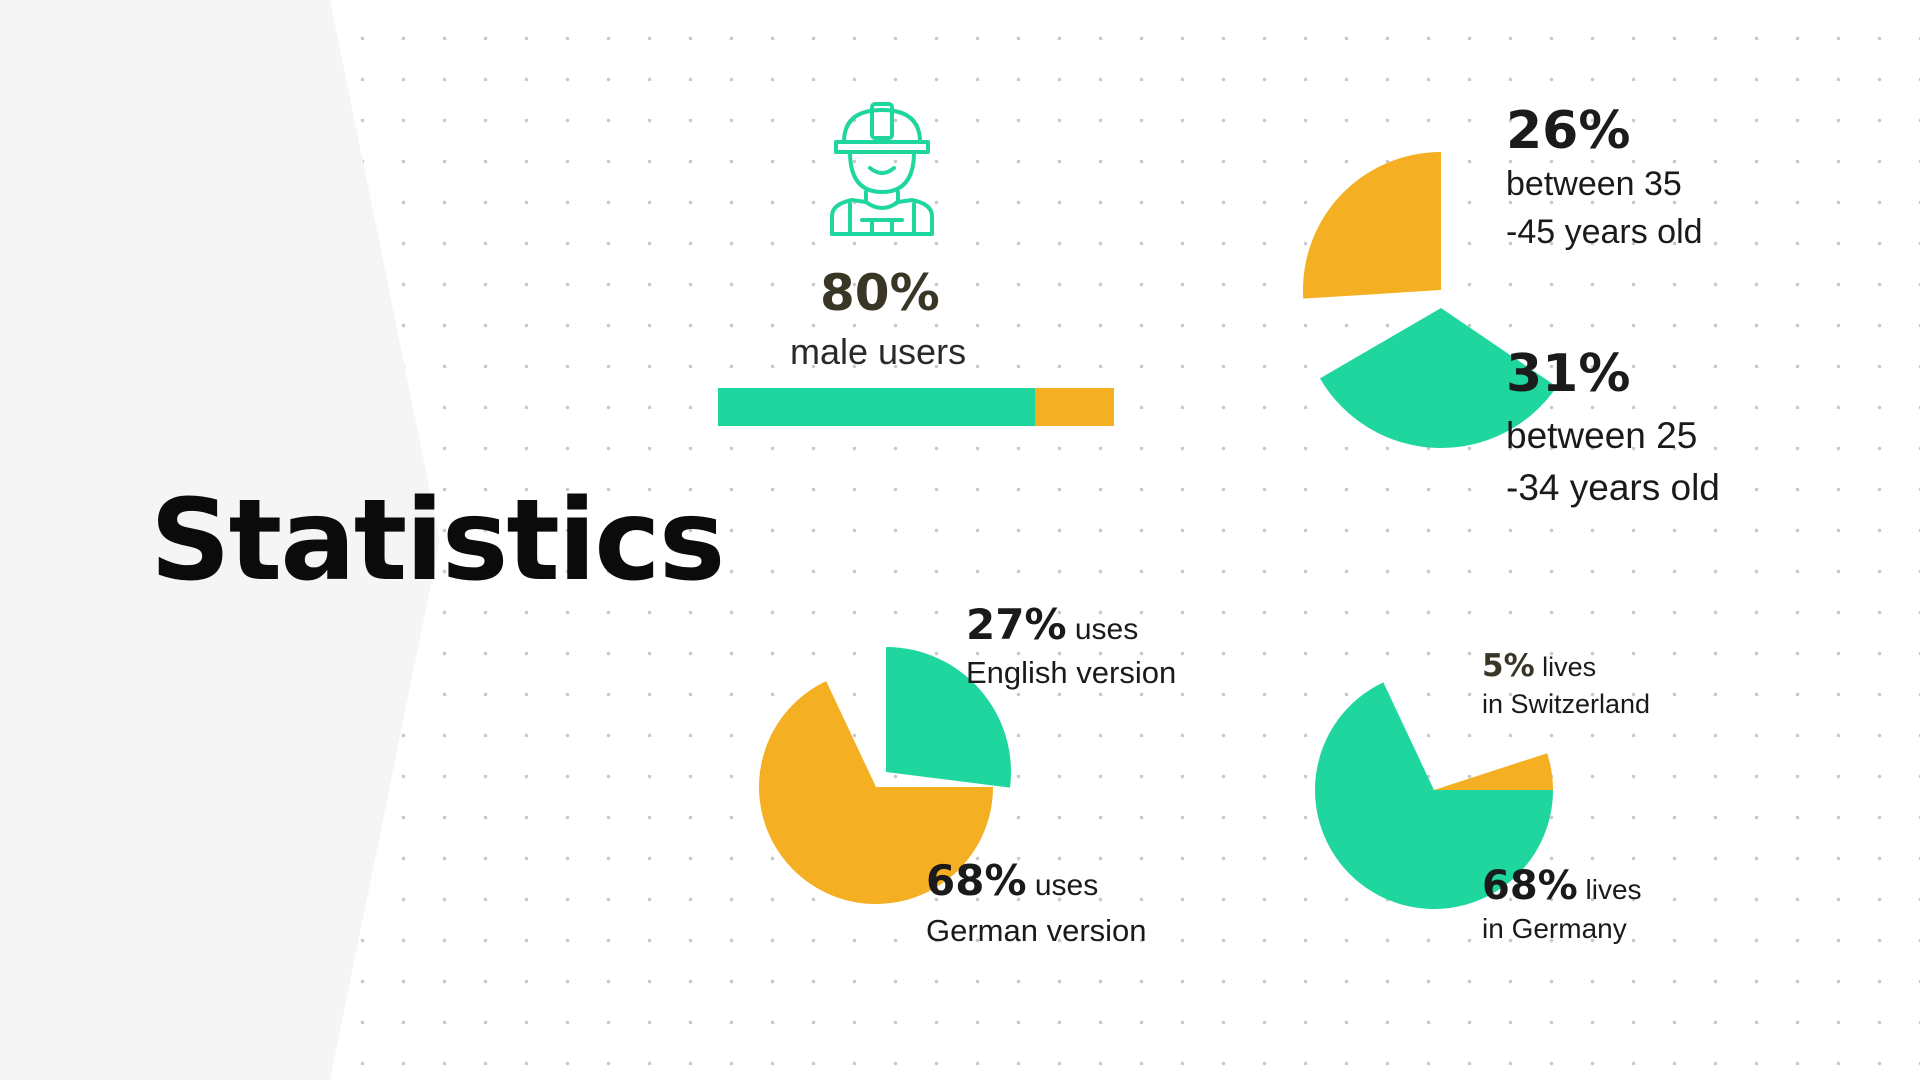 This screenshot has width=1920, height=1080. I want to click on german-percent: 68%, so click(976, 880).